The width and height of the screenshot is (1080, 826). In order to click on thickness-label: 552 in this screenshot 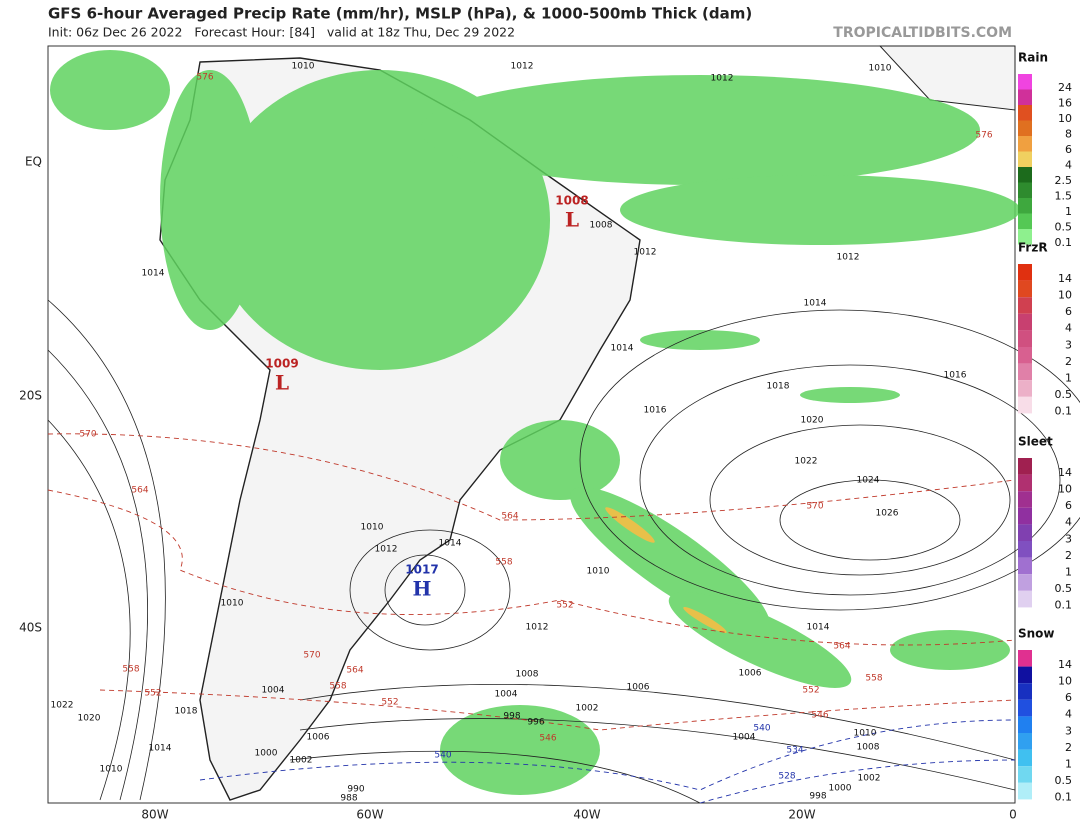, I will do `click(810, 691)`.